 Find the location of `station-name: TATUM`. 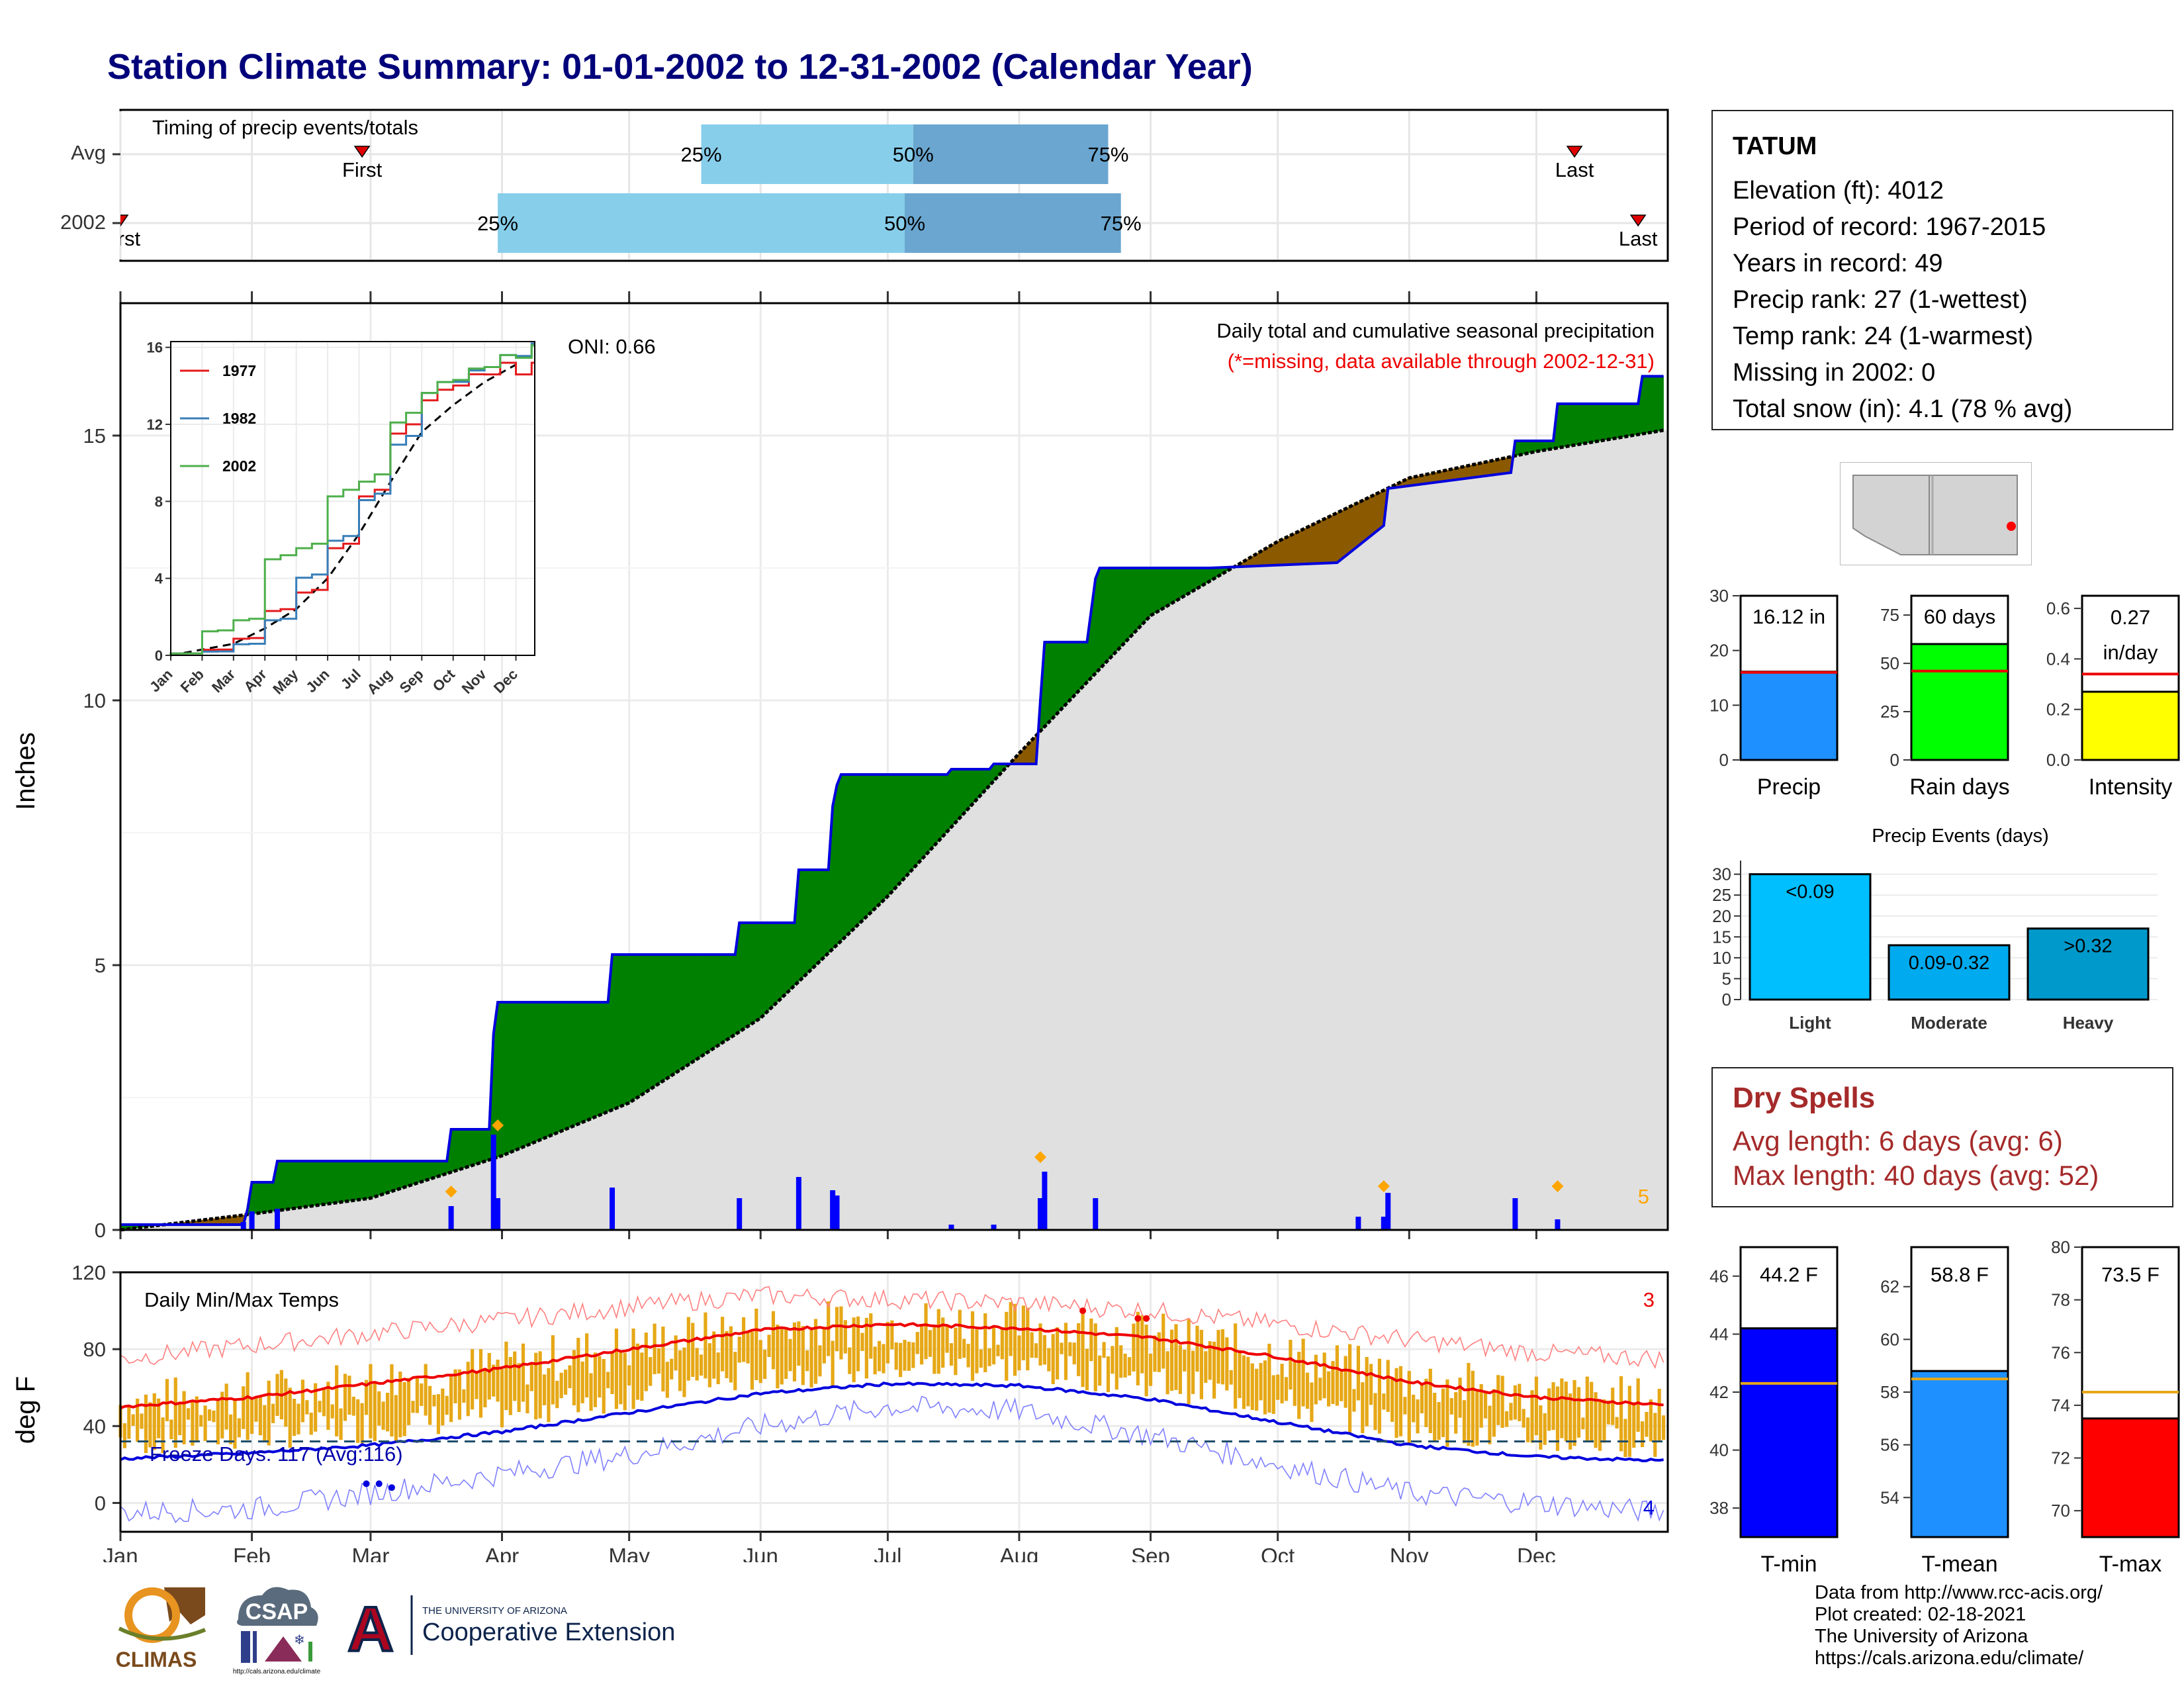

station-name: TATUM is located at coordinates (1775, 146).